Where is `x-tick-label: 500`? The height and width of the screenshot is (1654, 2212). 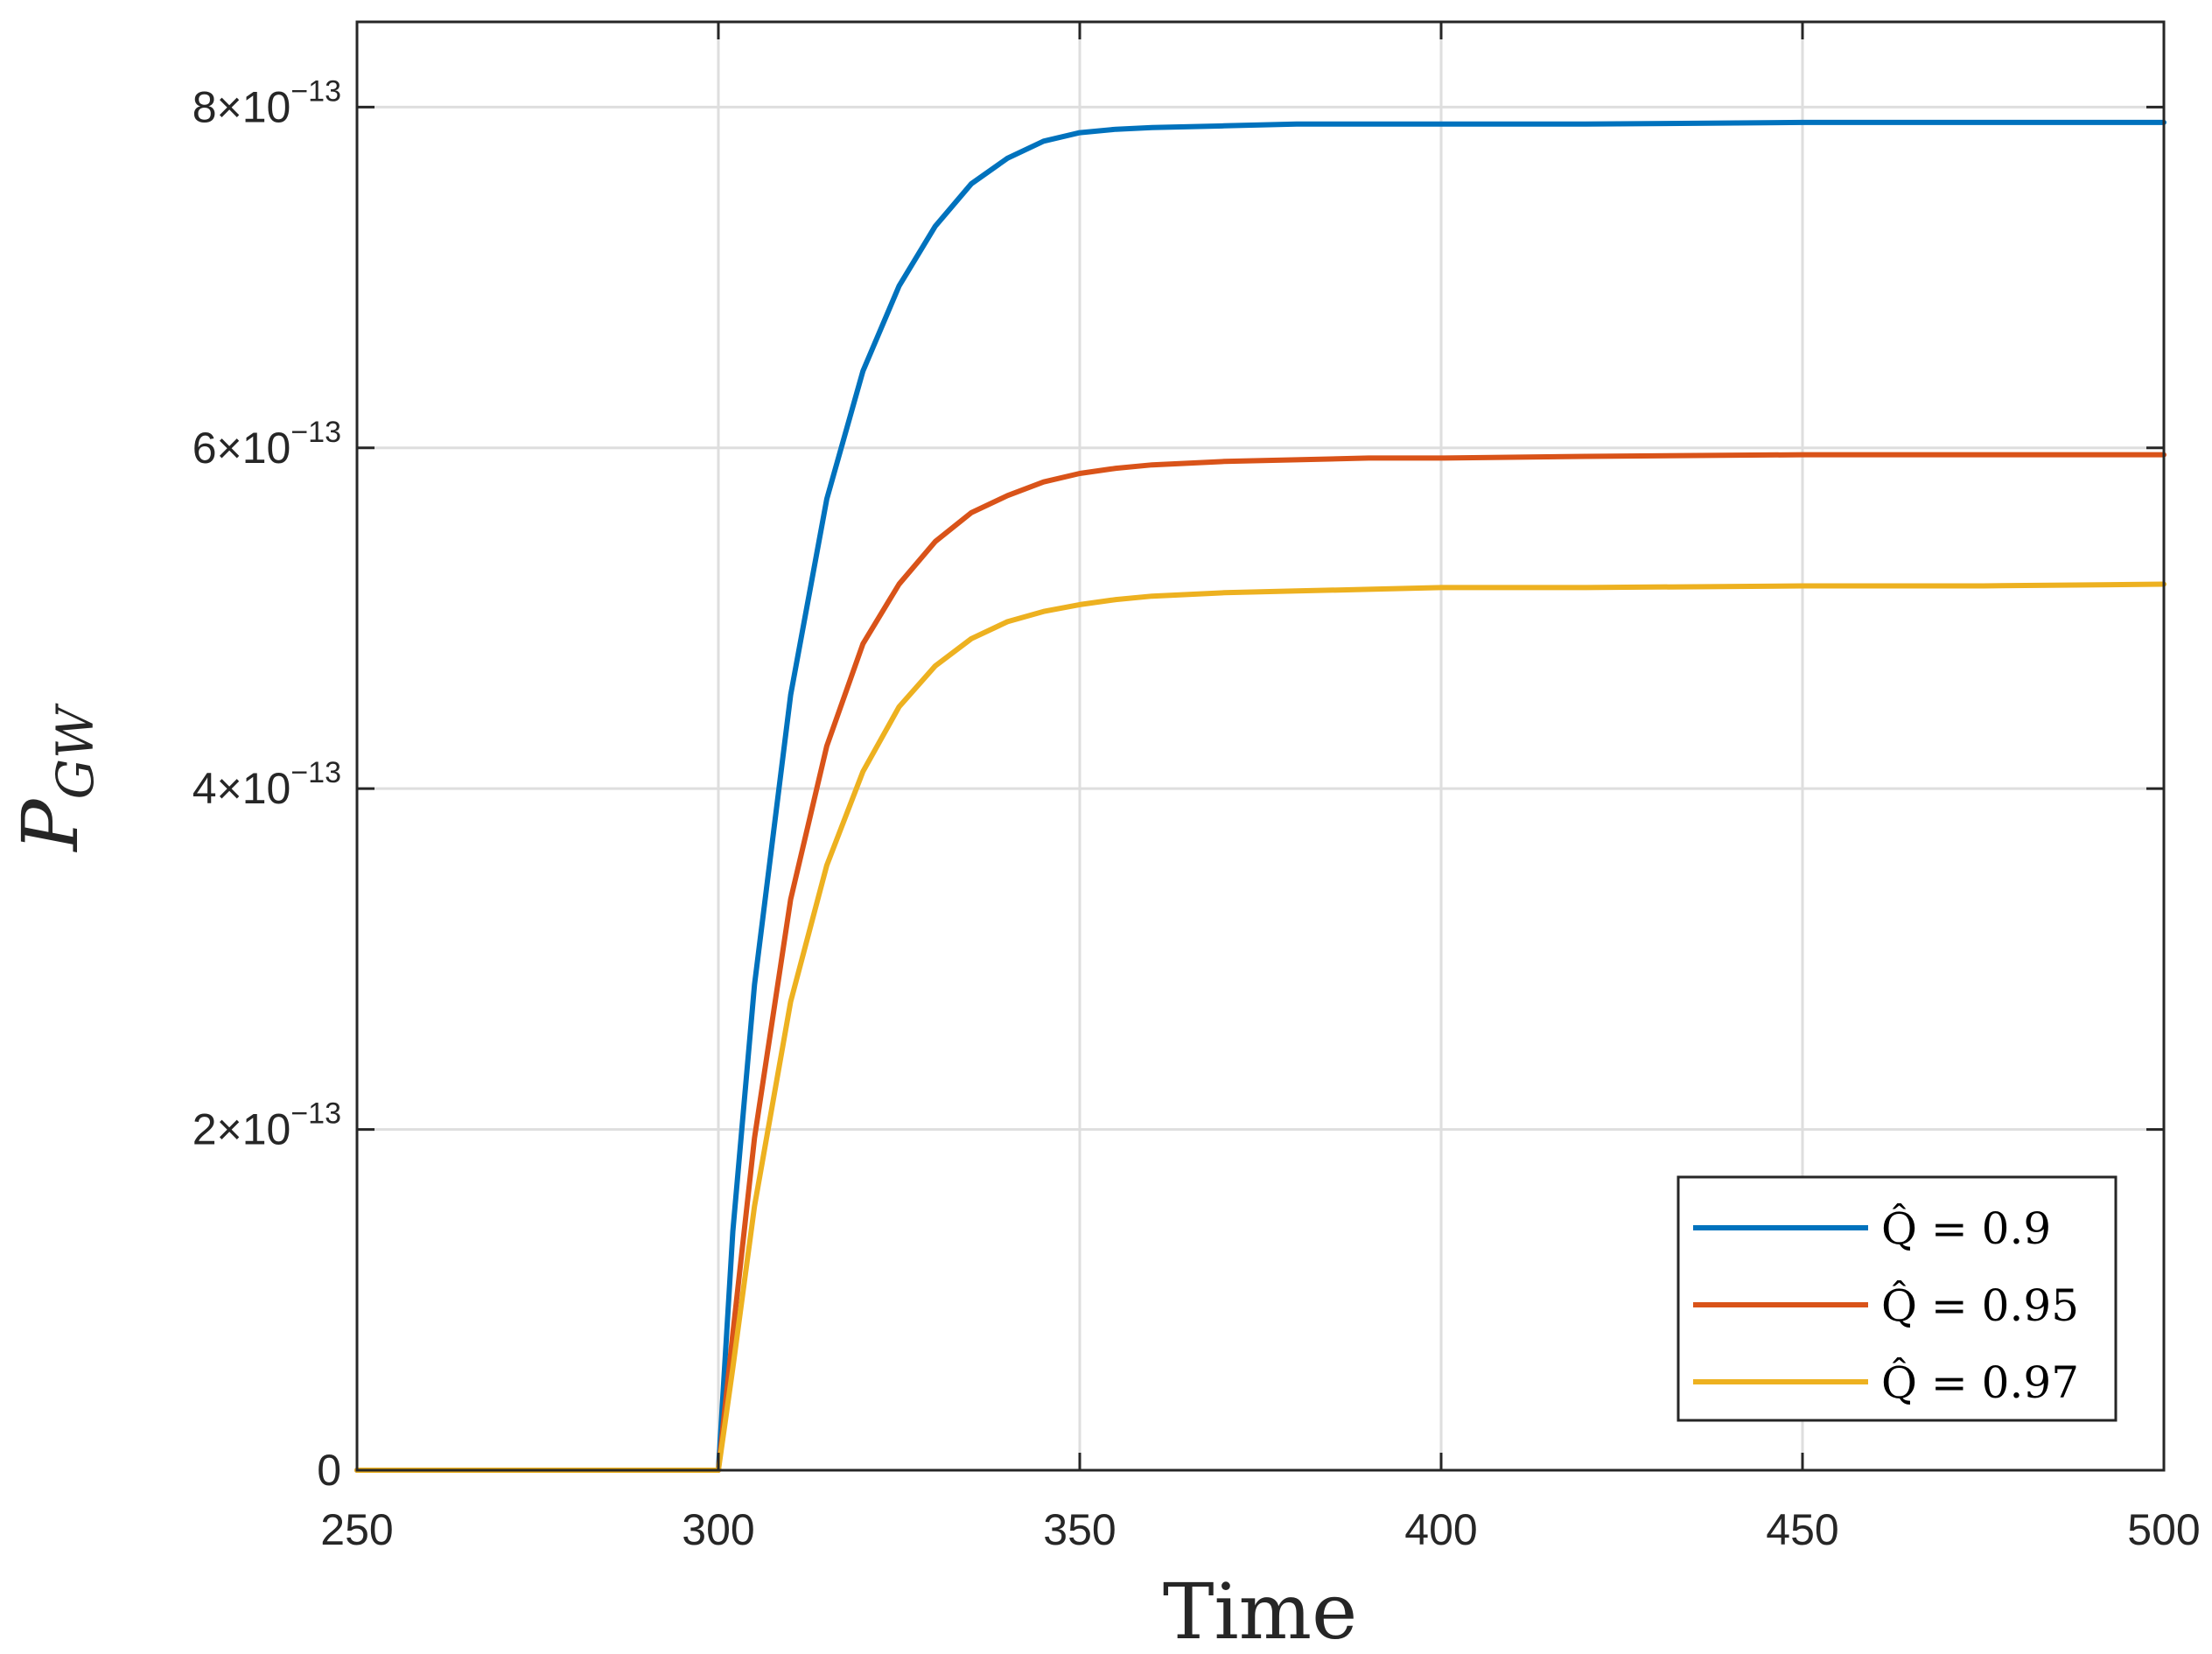 x-tick-label: 500 is located at coordinates (2163, 1529).